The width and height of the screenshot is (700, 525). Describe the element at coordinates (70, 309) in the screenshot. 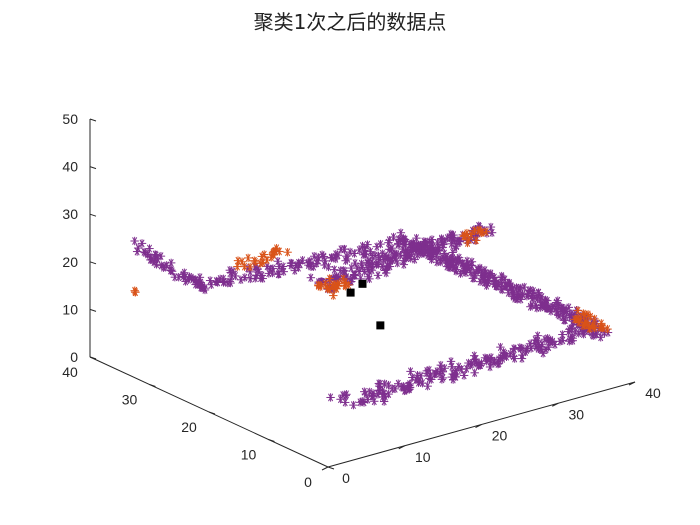

I see `z-tick-label: 10` at that location.